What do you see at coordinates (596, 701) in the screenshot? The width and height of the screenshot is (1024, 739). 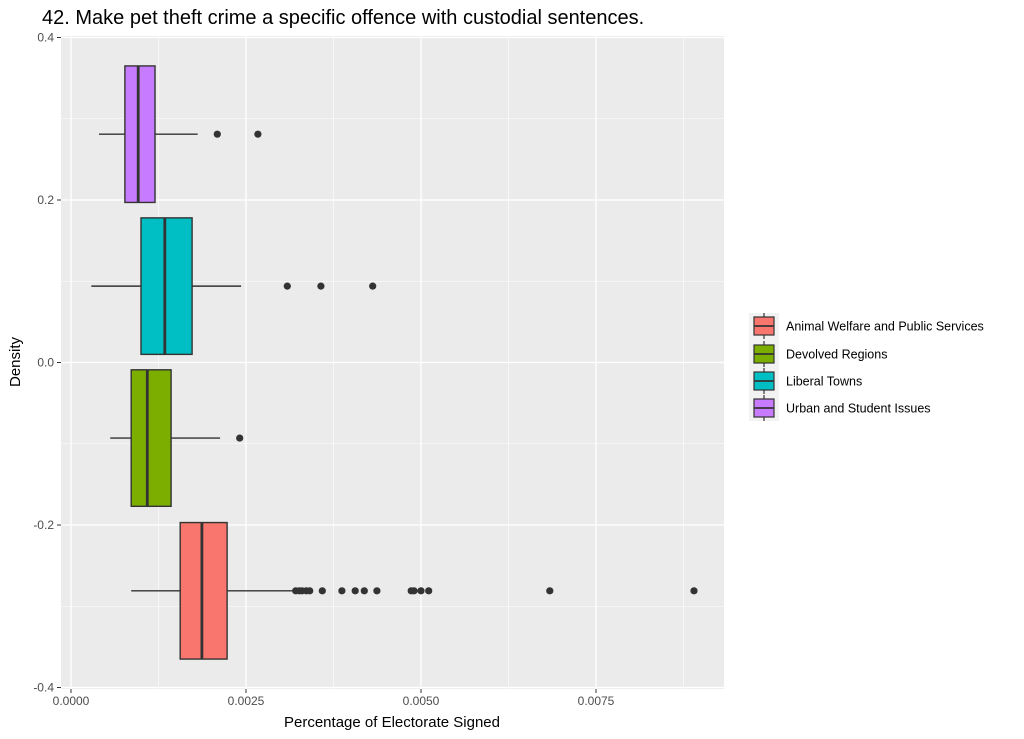 I see `x-tick-label: 0.0075` at bounding box center [596, 701].